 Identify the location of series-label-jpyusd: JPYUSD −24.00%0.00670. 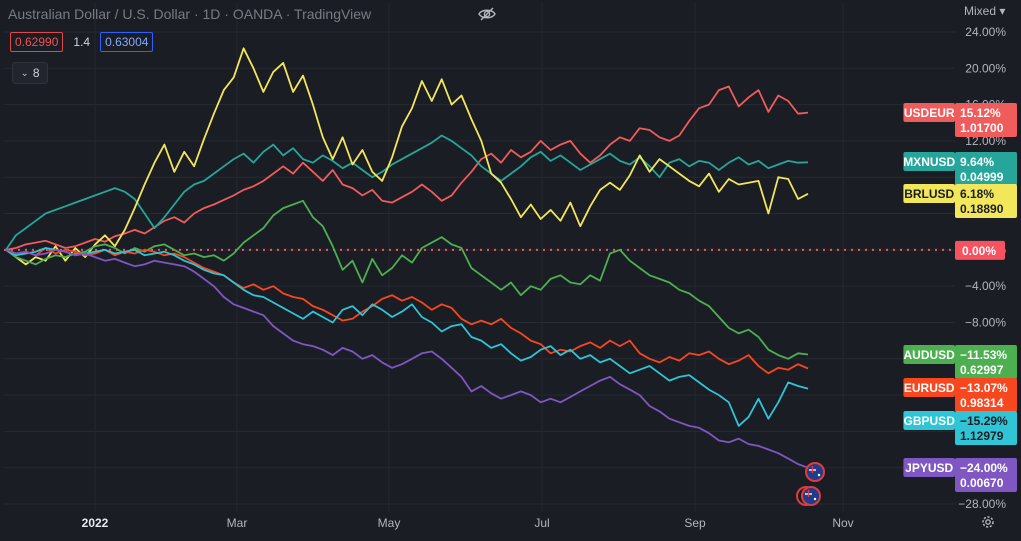
(960, 475).